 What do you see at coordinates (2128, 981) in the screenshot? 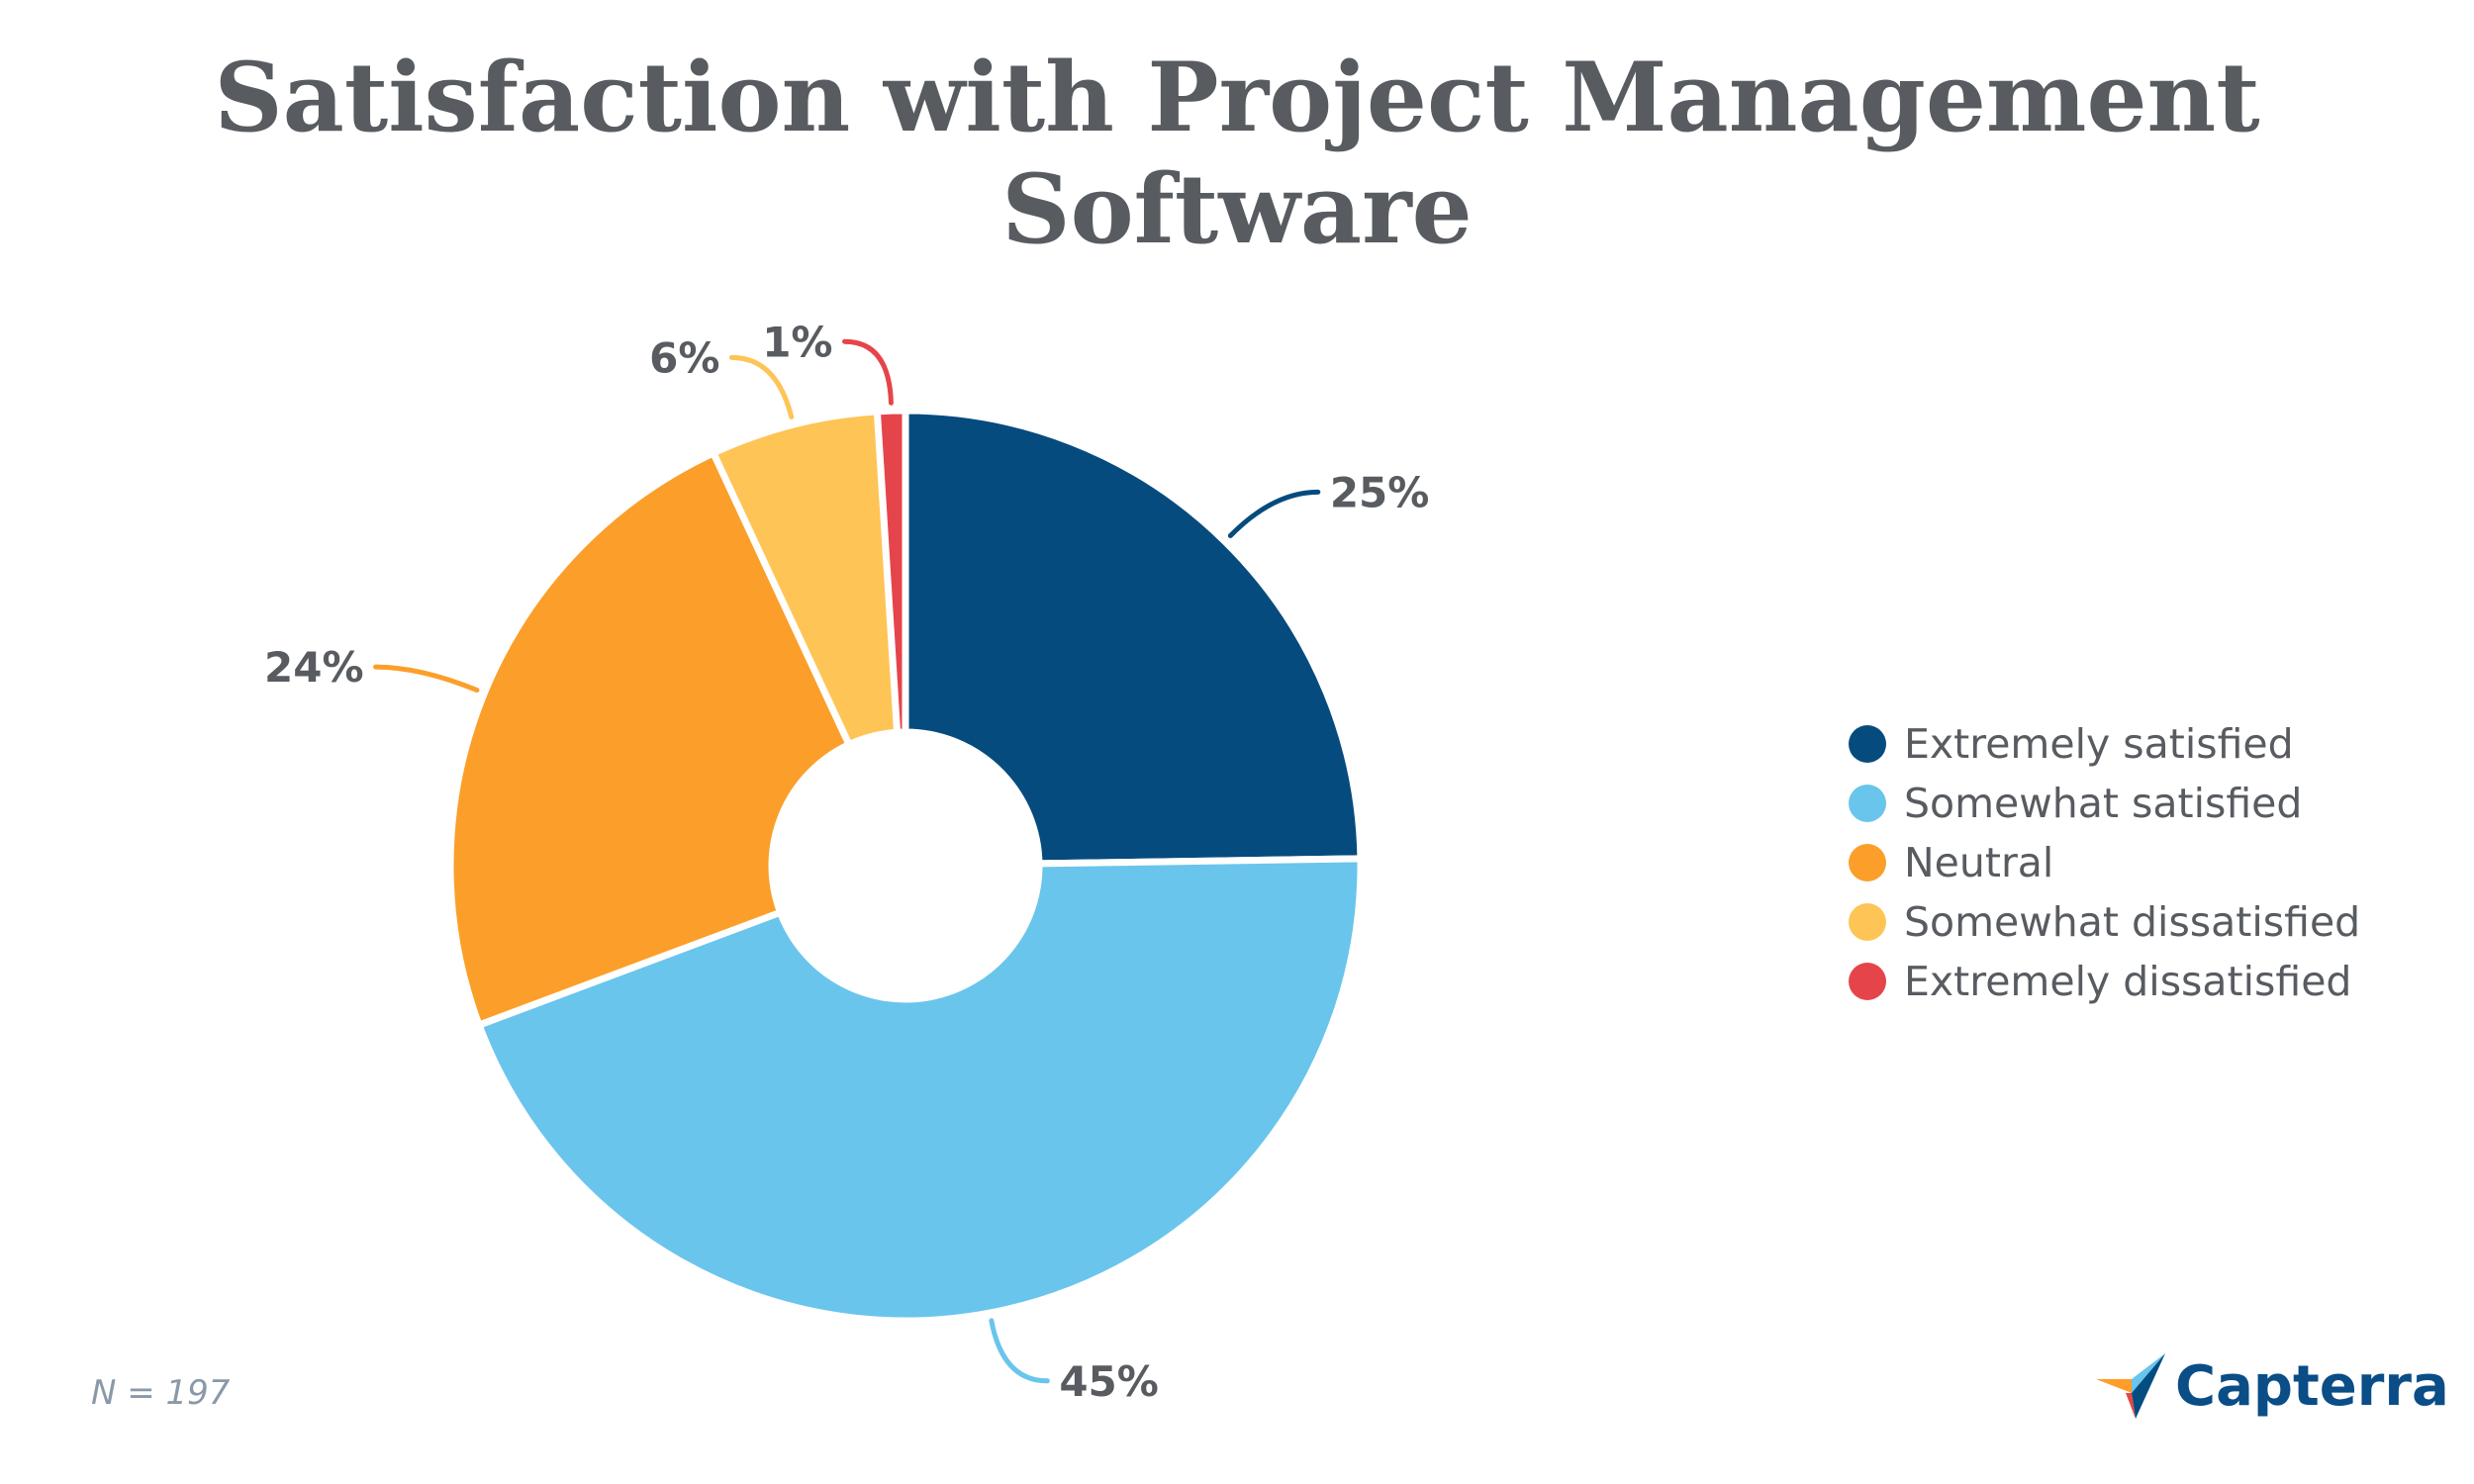
I see `legend-label: Extremely dissatisfied` at bounding box center [2128, 981].